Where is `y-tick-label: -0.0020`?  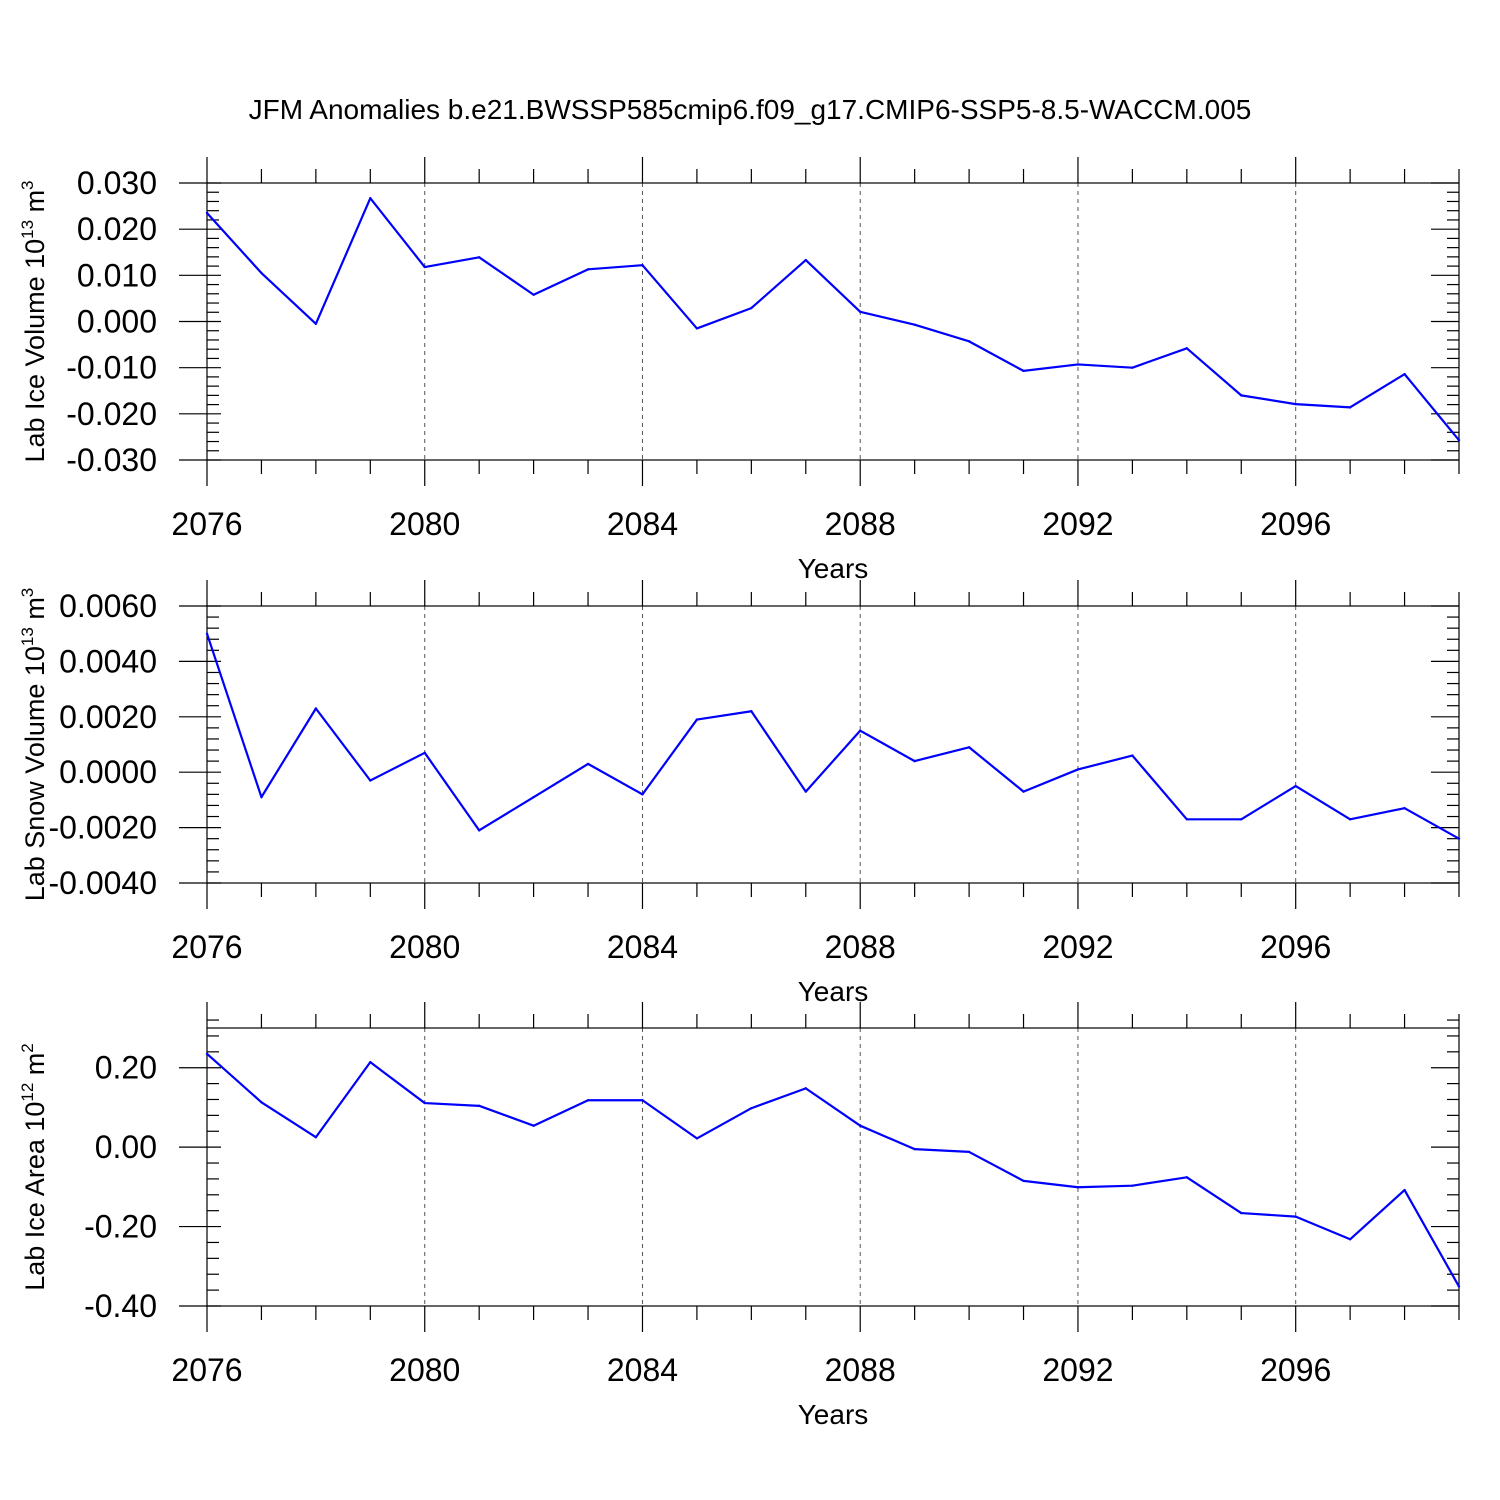 y-tick-label: -0.0020 is located at coordinates (102, 828).